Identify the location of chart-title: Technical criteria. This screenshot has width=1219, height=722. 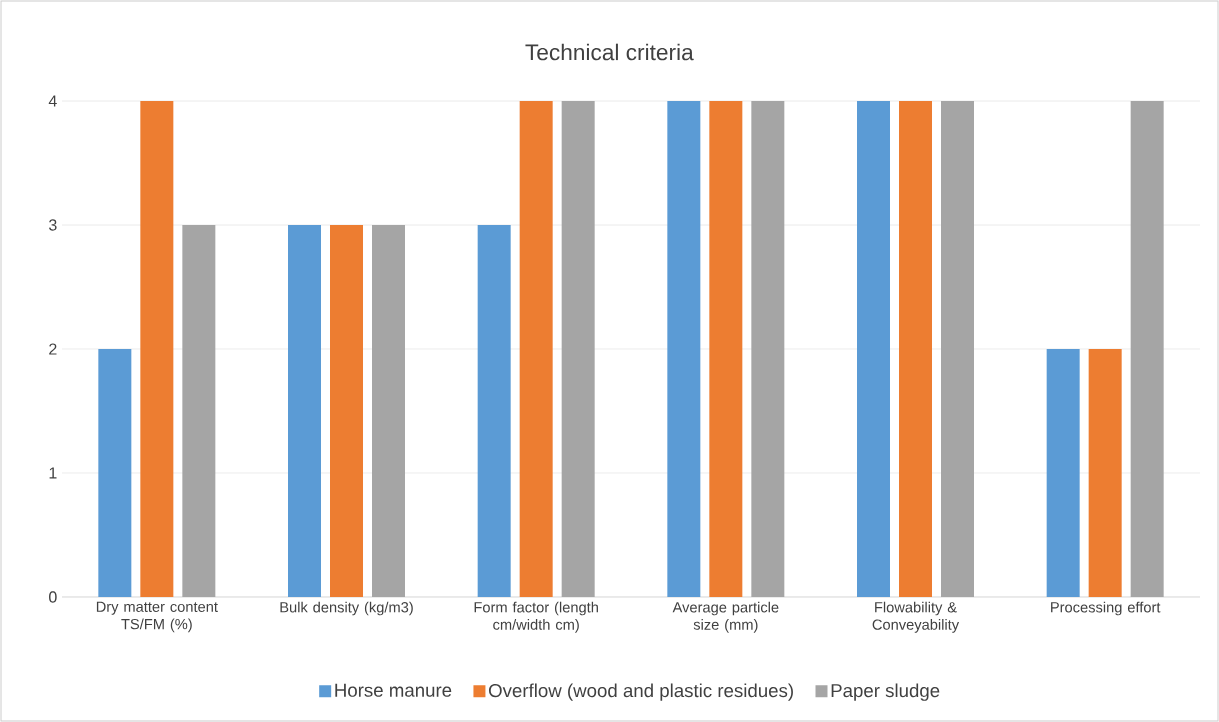
(609, 52).